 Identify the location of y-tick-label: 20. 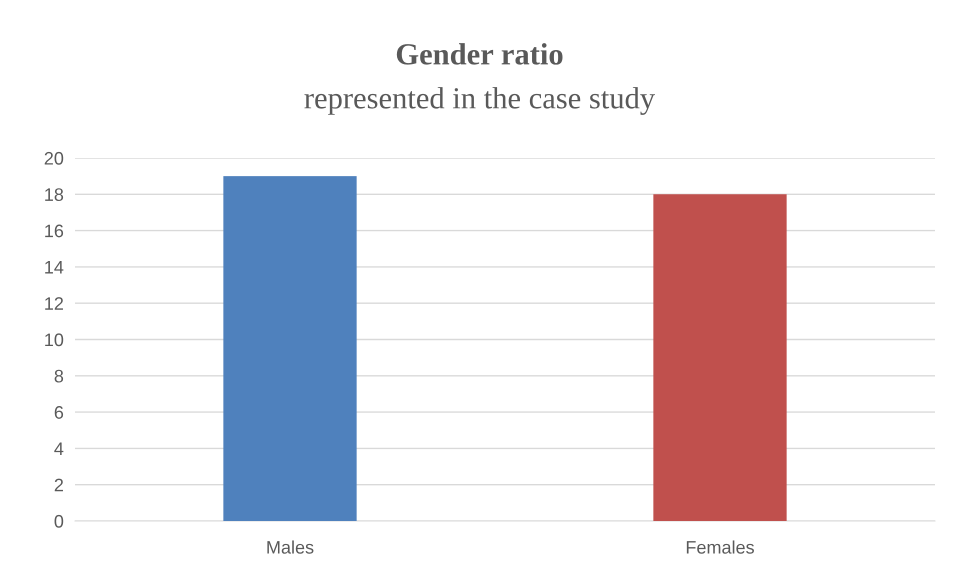
(54, 158).